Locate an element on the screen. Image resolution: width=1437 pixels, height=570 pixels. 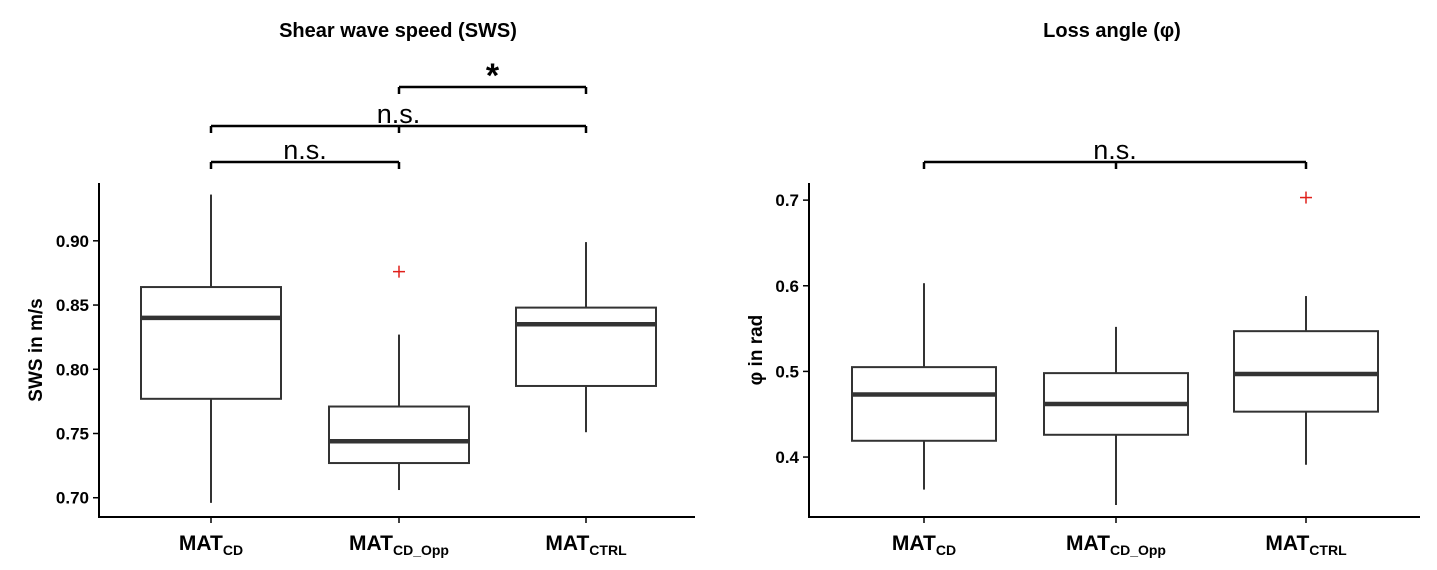
y-tick-label: 0.5 is located at coordinates (787, 371).